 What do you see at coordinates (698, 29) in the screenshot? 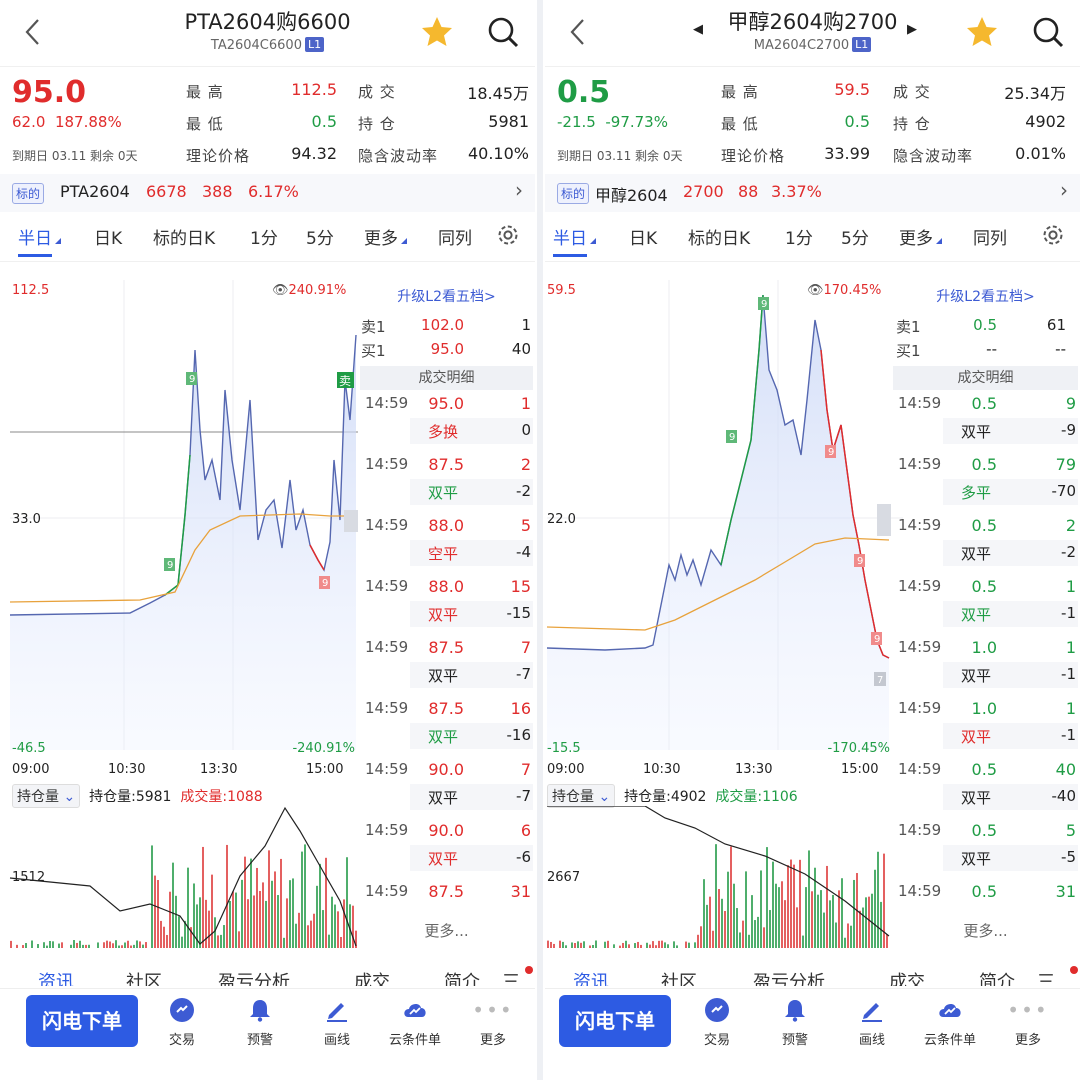
I see `prev-contract-icon: ◀` at bounding box center [698, 29].